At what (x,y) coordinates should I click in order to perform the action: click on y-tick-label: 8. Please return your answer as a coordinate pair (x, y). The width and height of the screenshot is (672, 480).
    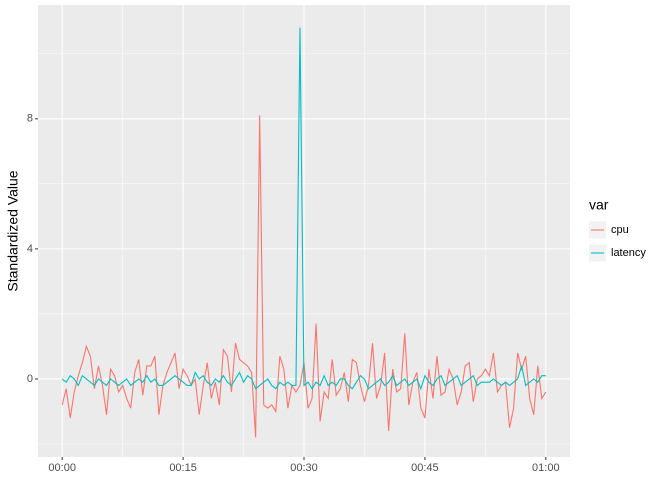
    Looking at the image, I should click on (30, 119).